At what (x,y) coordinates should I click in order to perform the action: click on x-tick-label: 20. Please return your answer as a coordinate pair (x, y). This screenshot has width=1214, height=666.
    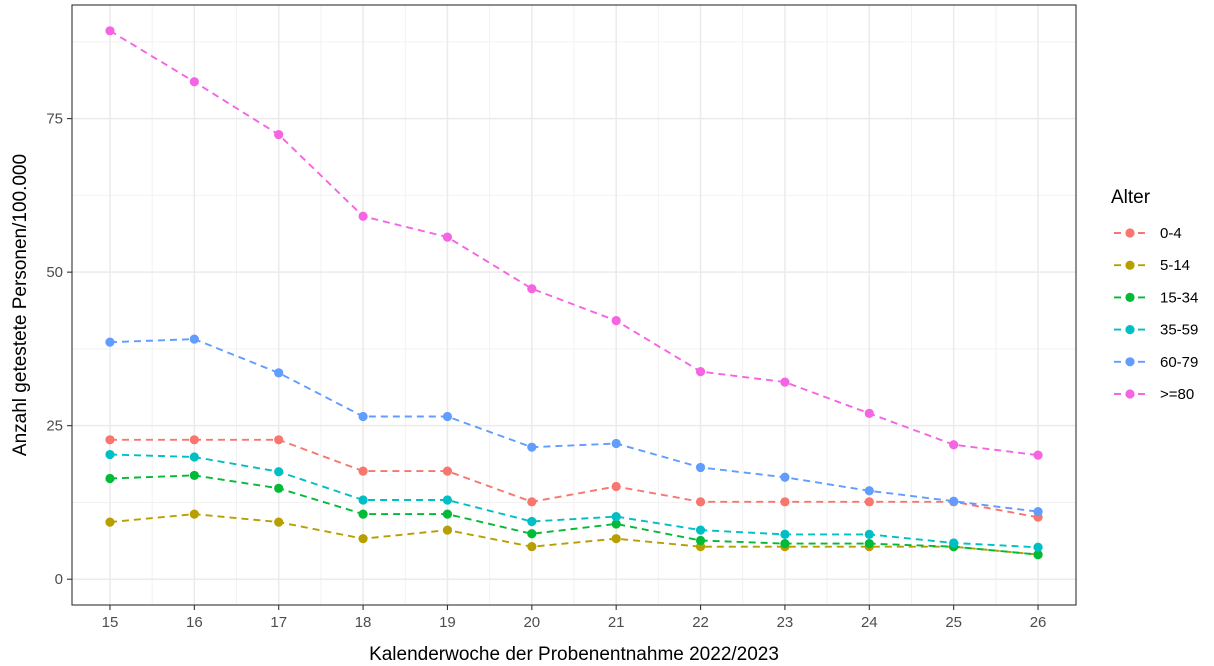
    Looking at the image, I should click on (531, 622).